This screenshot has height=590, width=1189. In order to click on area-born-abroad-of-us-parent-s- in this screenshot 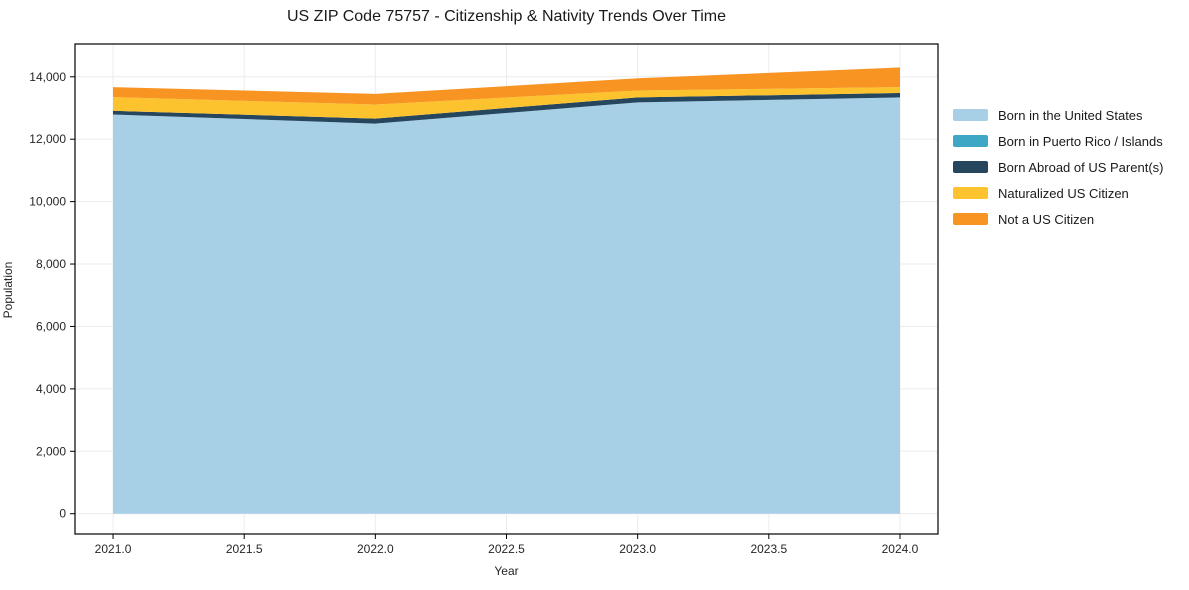, I will do `click(506, 108)`.